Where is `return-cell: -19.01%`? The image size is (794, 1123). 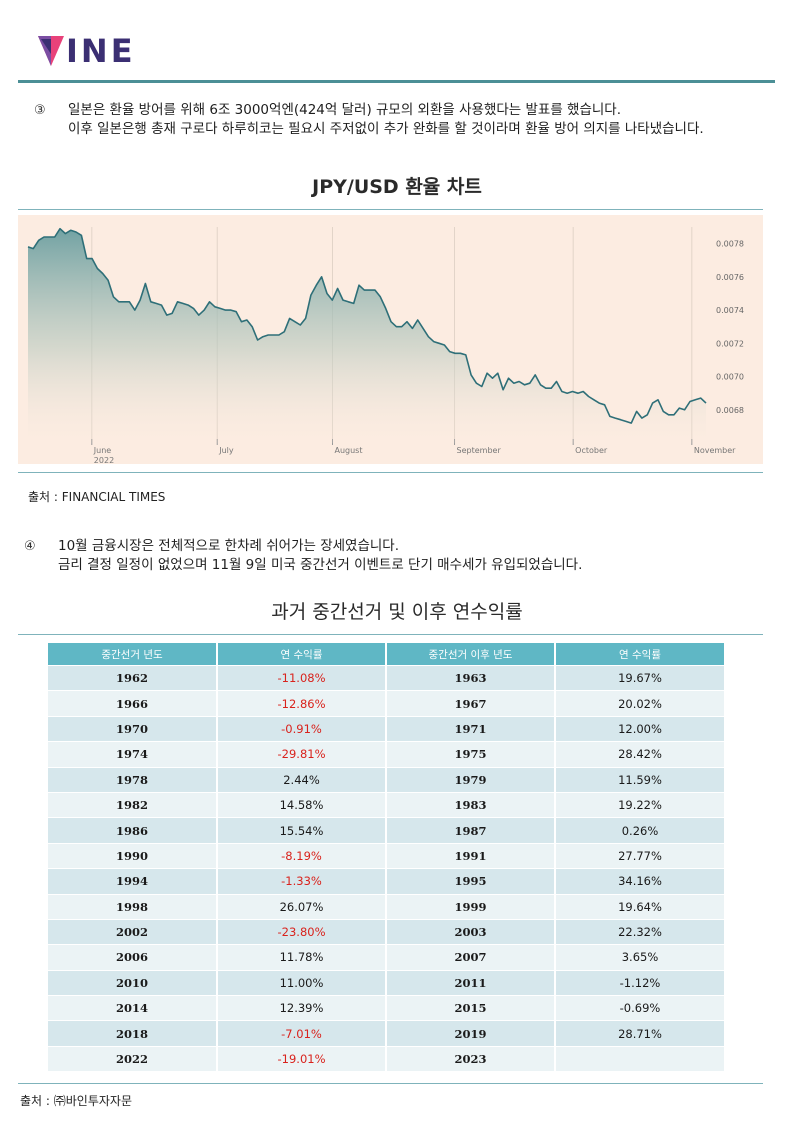
return-cell: -19.01% is located at coordinates (302, 1058).